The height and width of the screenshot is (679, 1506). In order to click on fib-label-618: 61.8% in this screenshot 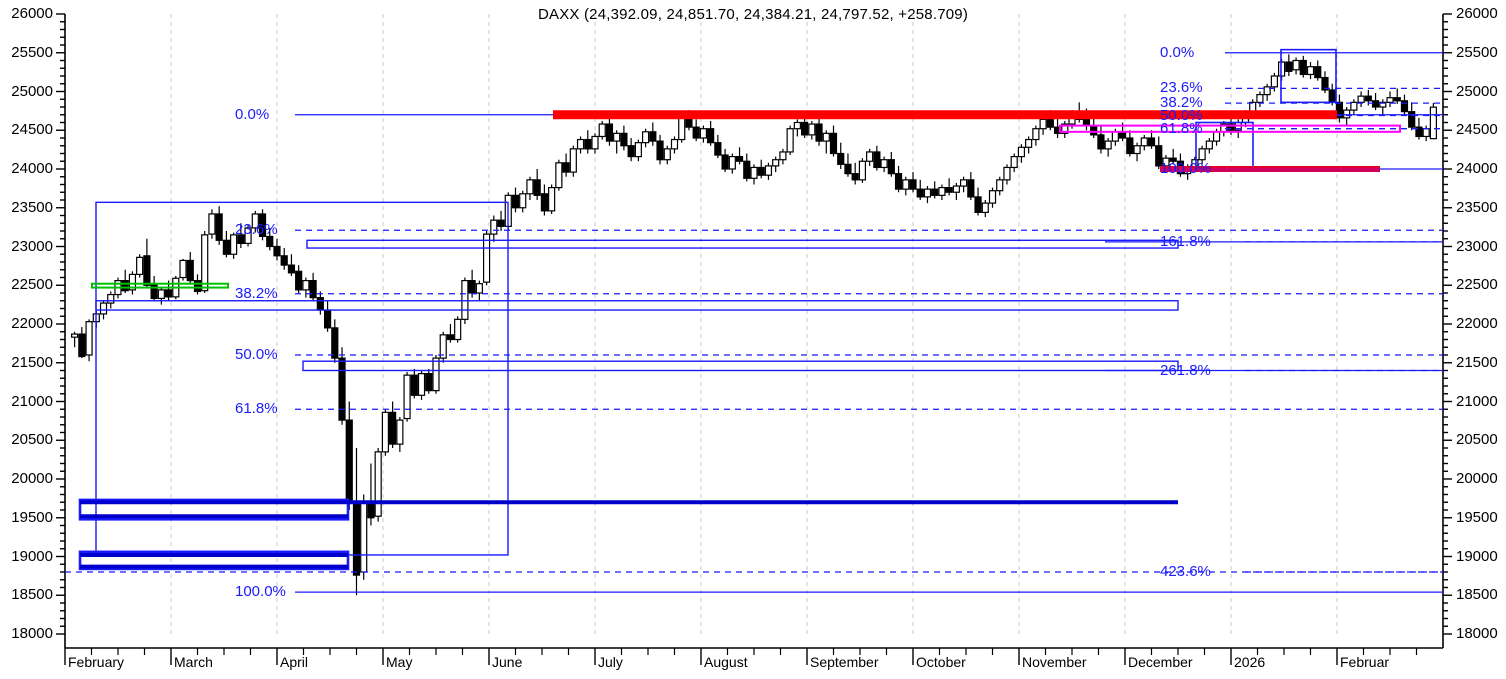, I will do `click(1181, 128)`.